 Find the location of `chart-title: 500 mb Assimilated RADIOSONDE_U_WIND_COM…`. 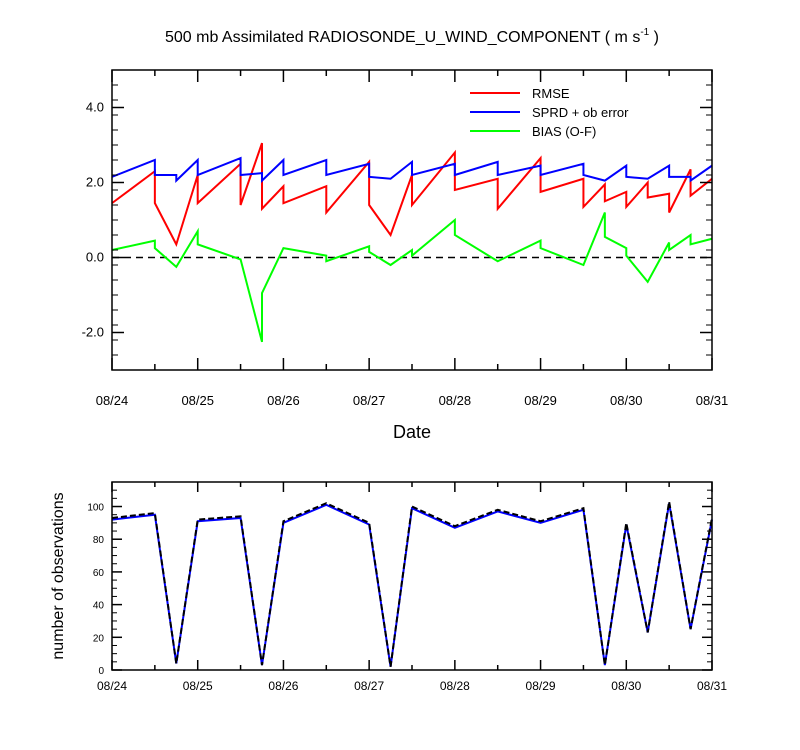

chart-title: 500 mb Assimilated RADIOSONDE_U_WIND_COM… is located at coordinates (412, 36).